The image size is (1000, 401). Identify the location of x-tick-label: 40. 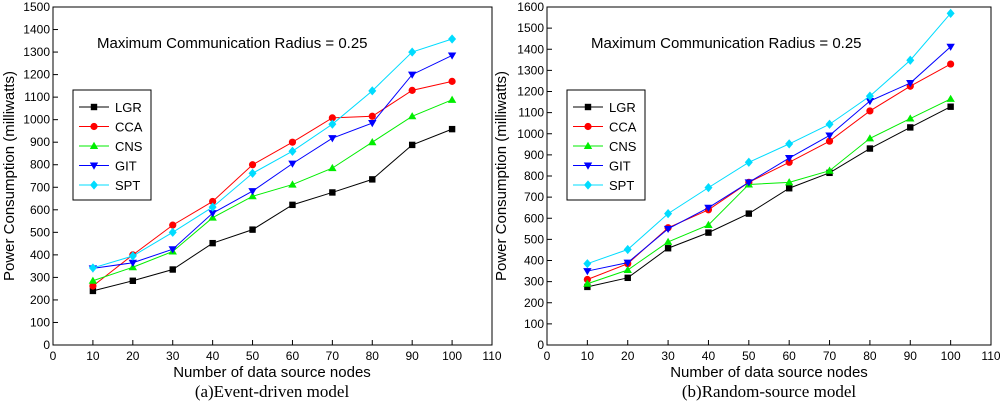
(213, 356).